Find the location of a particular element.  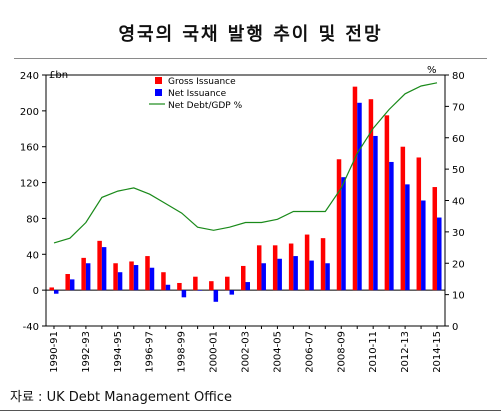

legend: Gross Issuance Net Issuance Net Debt/GDP % is located at coordinates (196, 94).